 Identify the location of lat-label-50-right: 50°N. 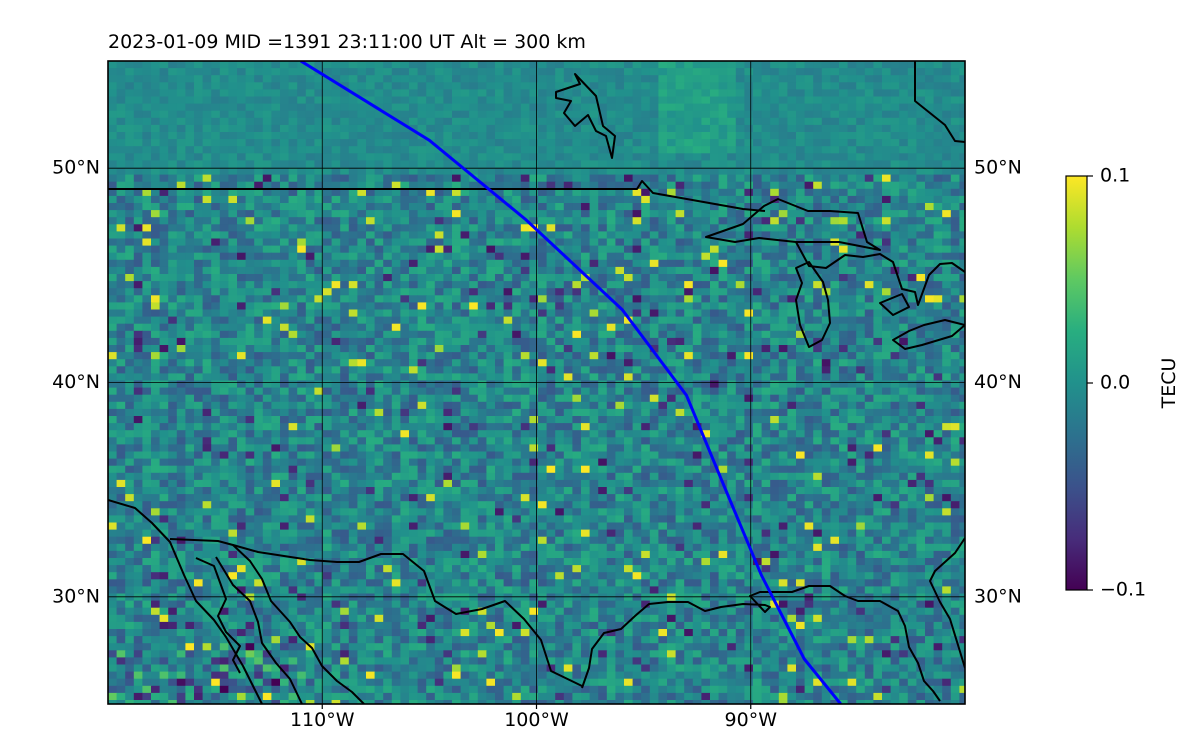
(998, 168).